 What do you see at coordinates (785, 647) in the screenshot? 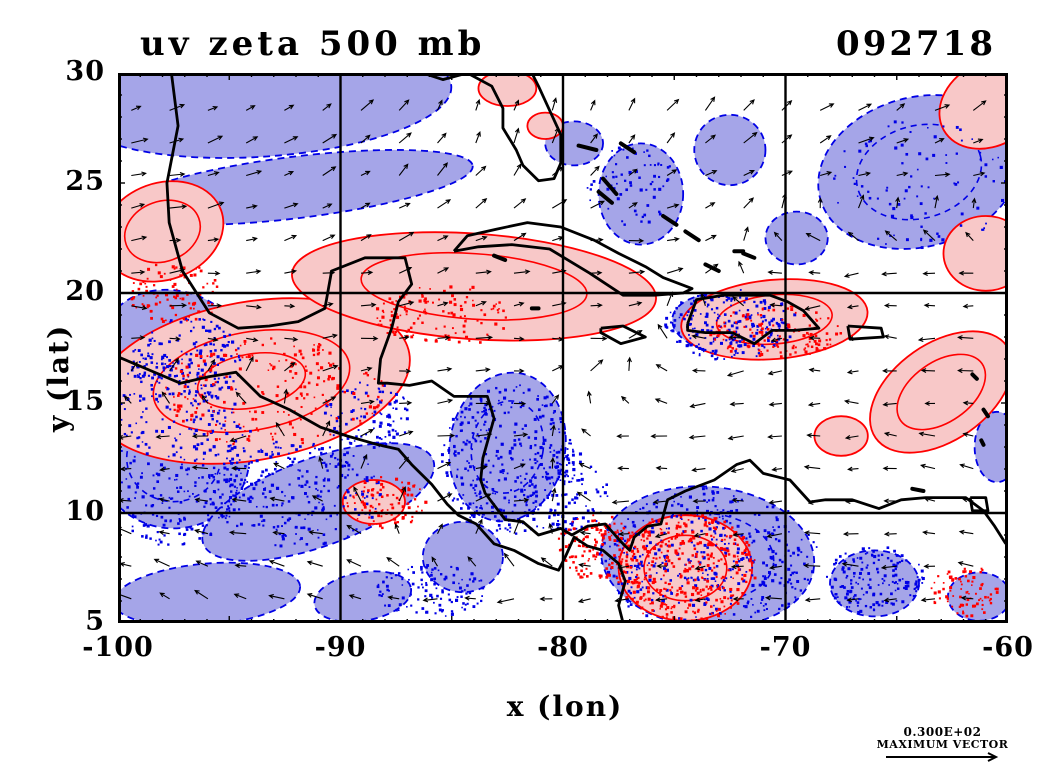
I see `x-tick-label: -70` at bounding box center [785, 647].